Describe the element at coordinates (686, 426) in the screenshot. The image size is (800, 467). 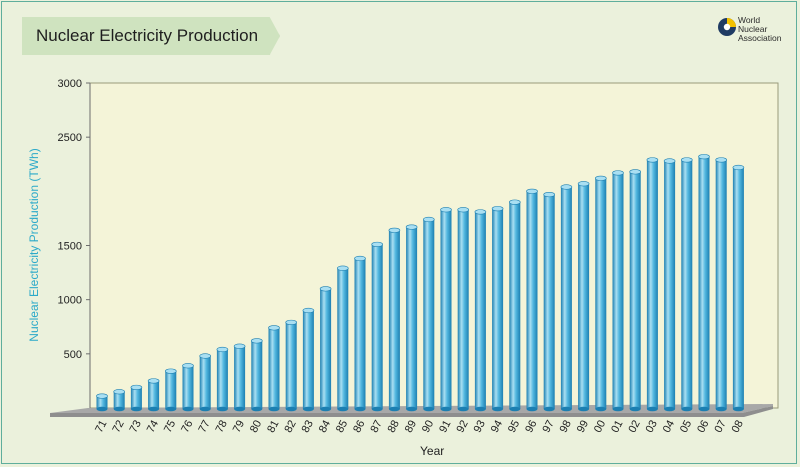
I see `x-tick-label: 05` at that location.